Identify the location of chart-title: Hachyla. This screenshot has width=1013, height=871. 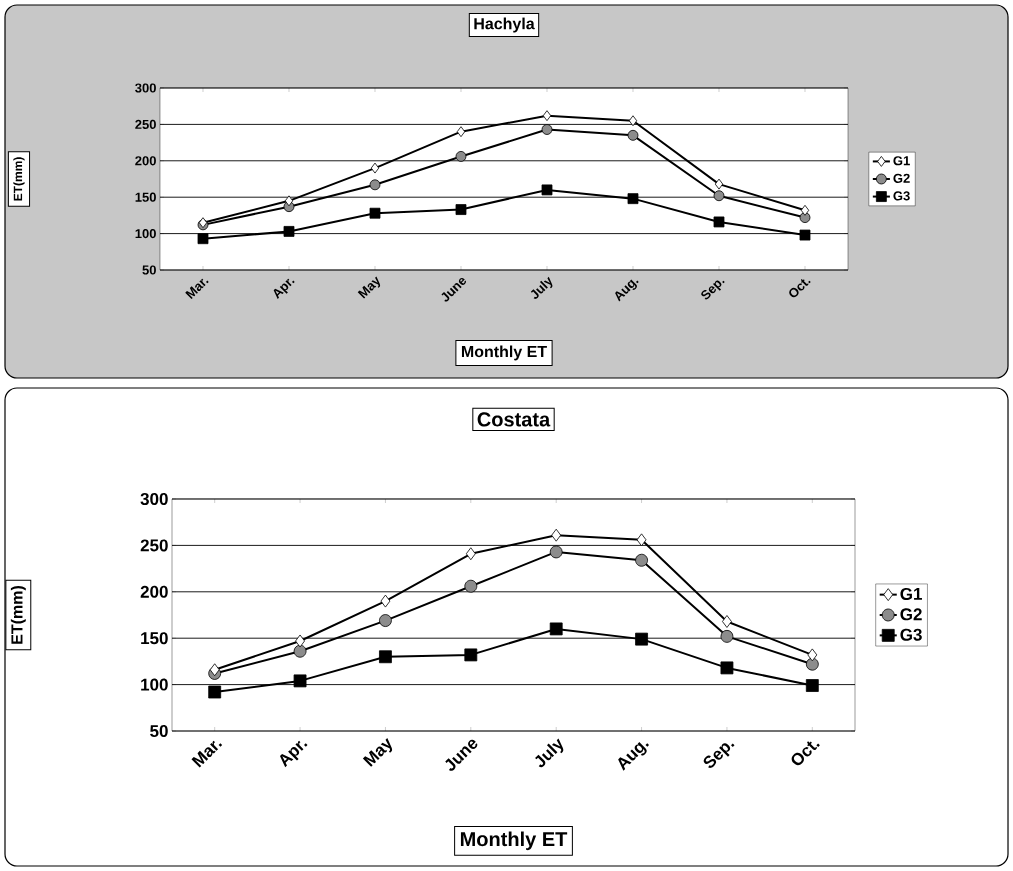
(504, 25).